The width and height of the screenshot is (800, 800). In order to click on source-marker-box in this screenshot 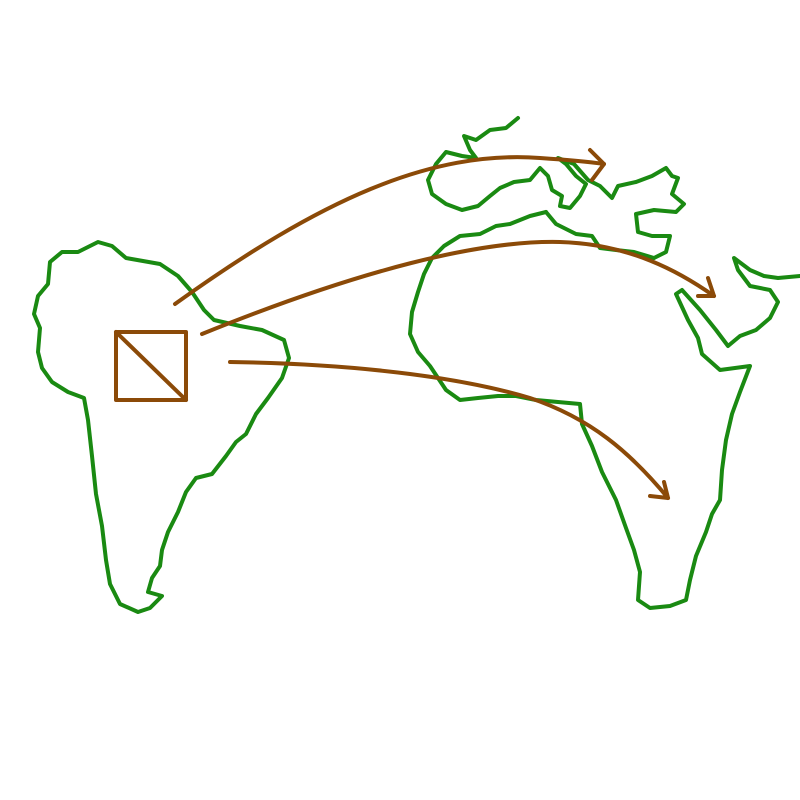, I will do `click(151, 366)`.